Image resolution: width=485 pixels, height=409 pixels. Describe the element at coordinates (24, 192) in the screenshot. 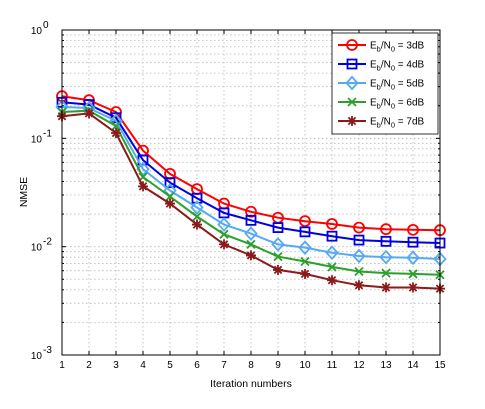

I see `y-axis-label: NMSE` at that location.